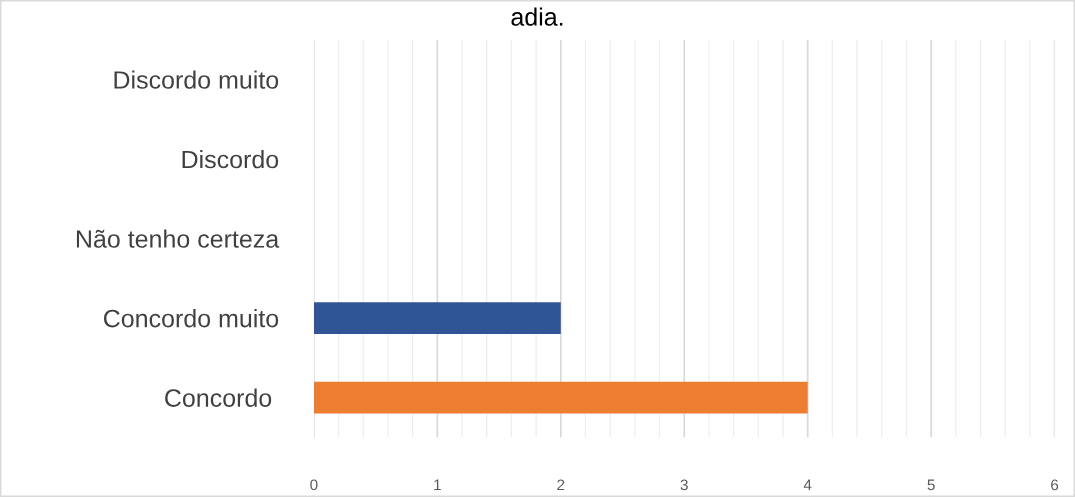 The image size is (1075, 497). What do you see at coordinates (196, 79) in the screenshot?
I see `y-tick-label: Discordo muito` at bounding box center [196, 79].